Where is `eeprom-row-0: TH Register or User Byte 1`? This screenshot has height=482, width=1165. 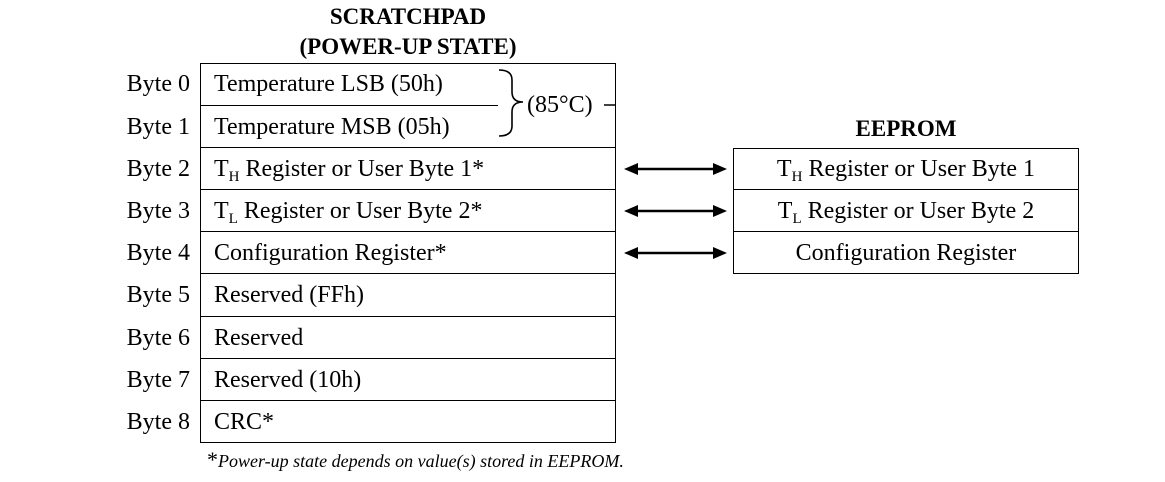 eeprom-row-0: TH Register or User Byte 1 is located at coordinates (906, 169).